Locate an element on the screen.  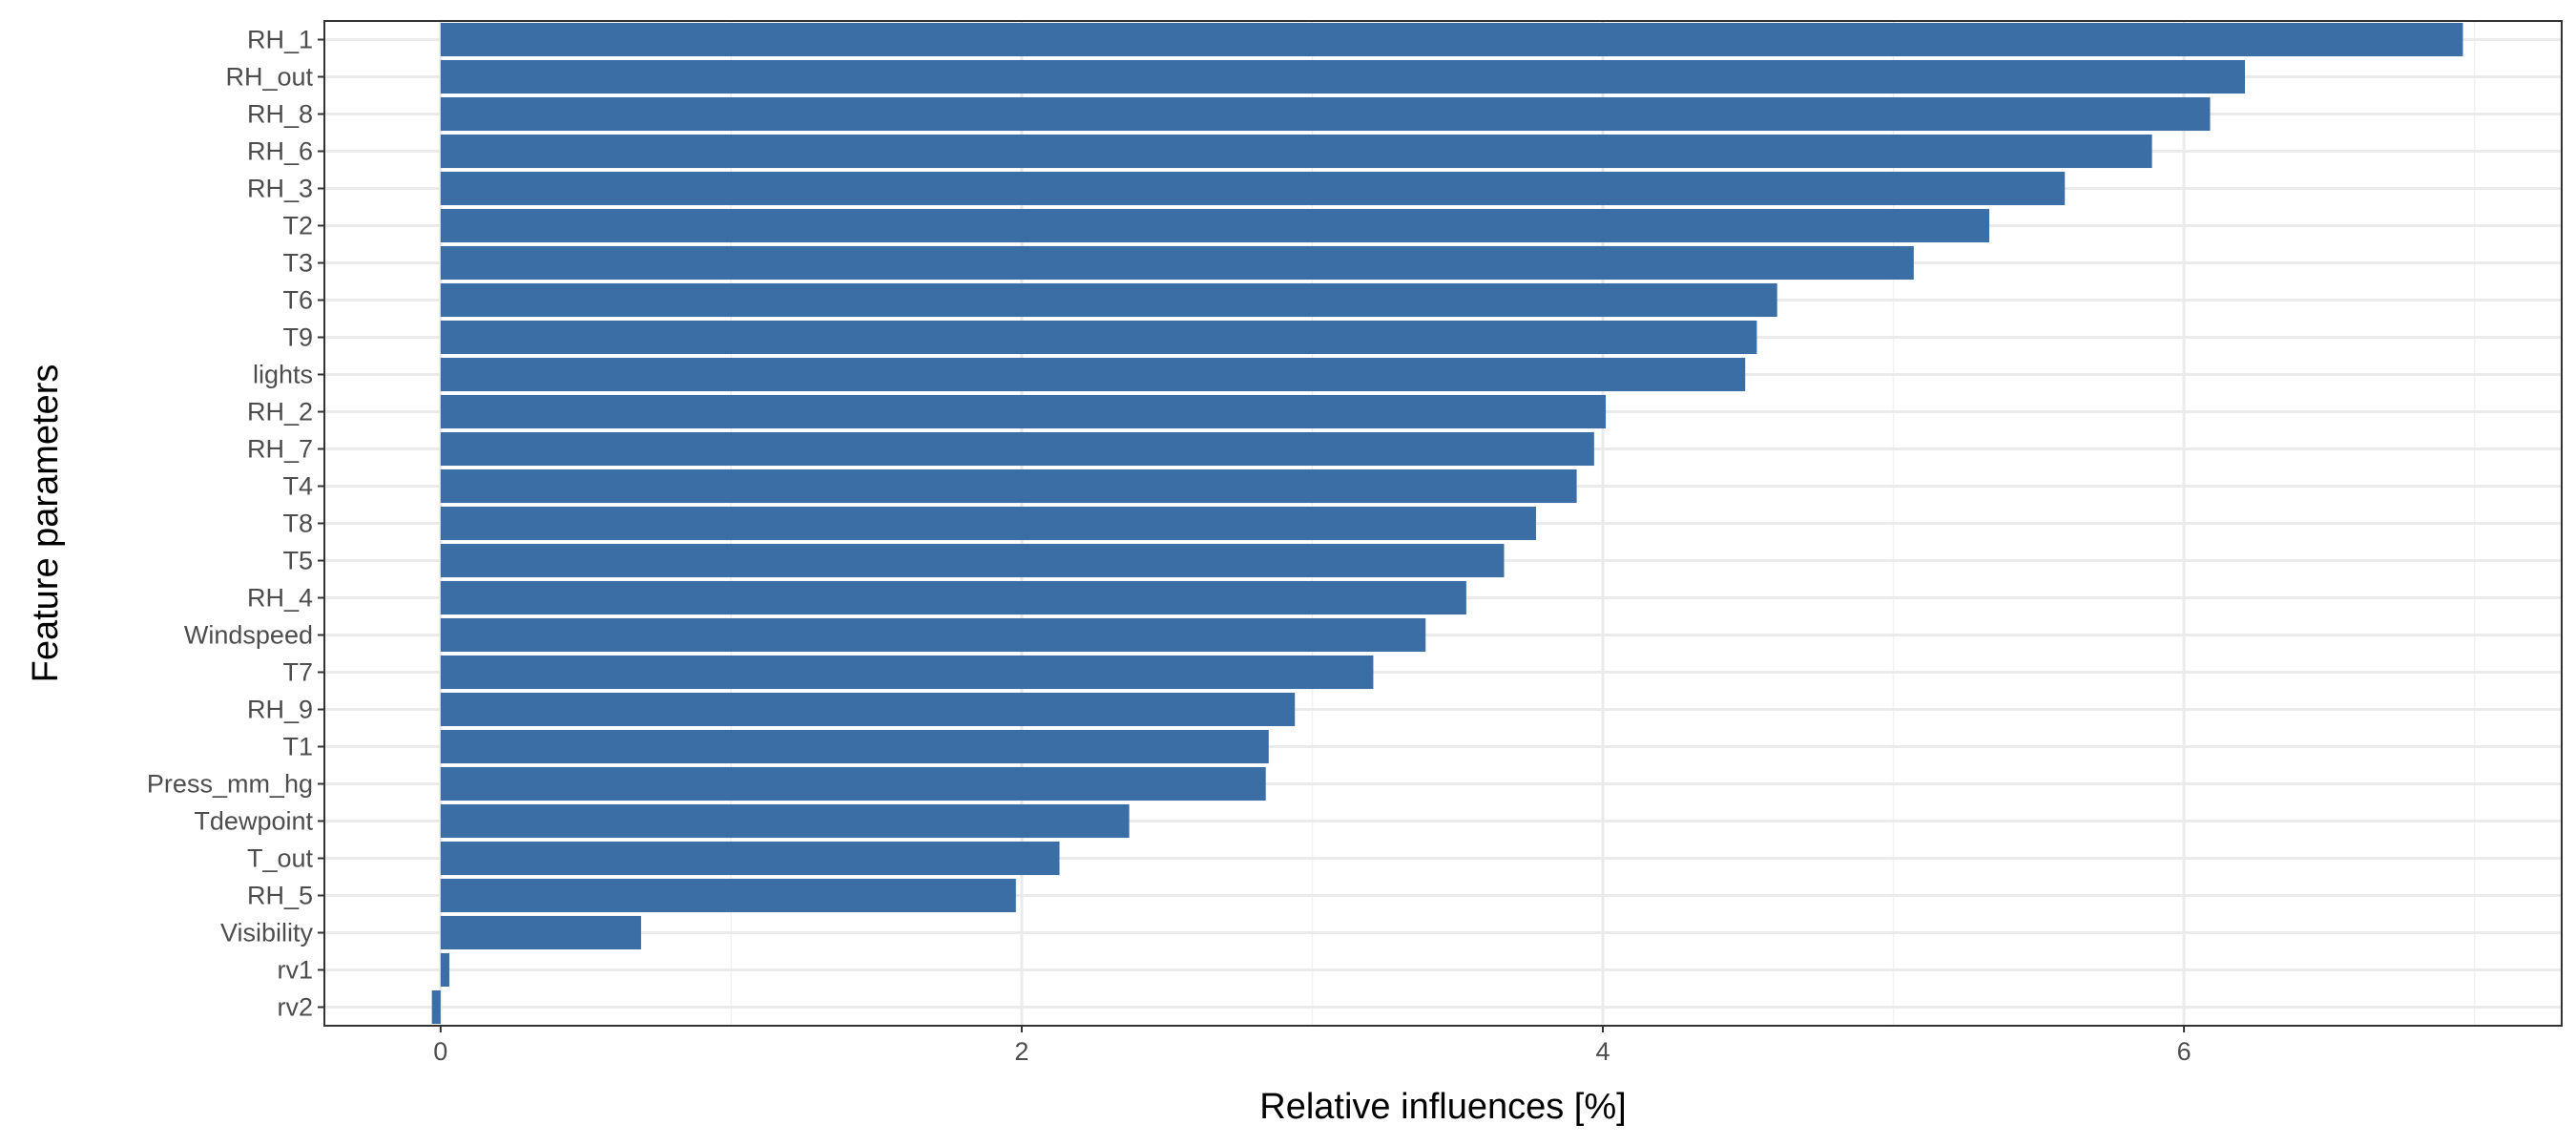
y-tick-label: RH_4 is located at coordinates (280, 598).